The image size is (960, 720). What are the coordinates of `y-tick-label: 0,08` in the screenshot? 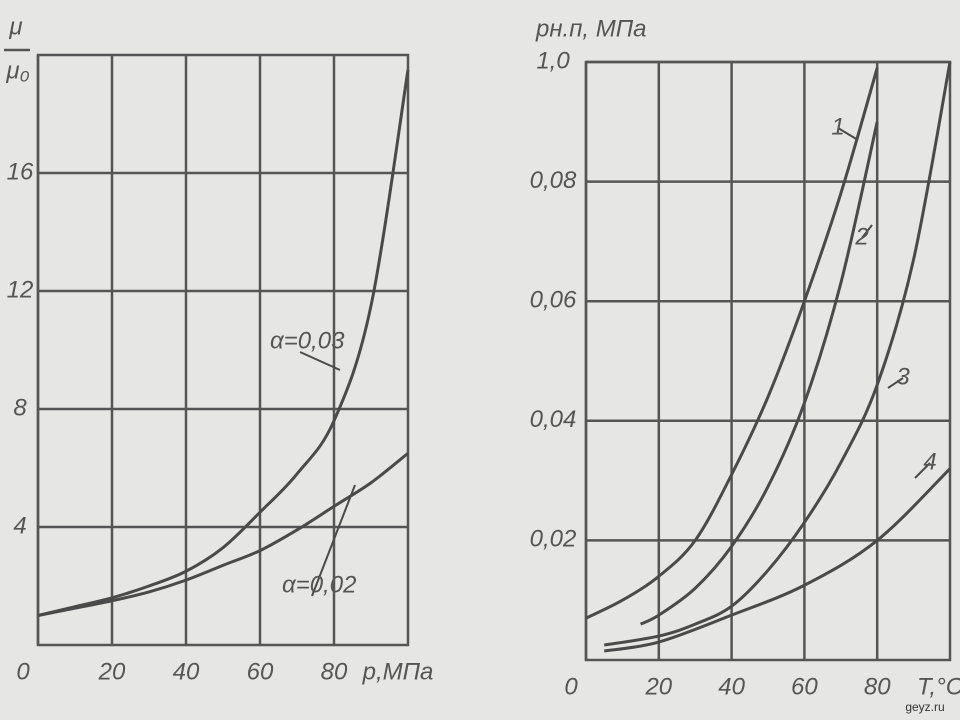 It's located at (553, 180).